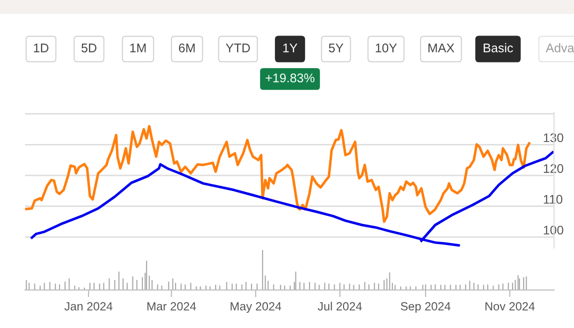  I want to click on text: 1D, so click(41, 48).